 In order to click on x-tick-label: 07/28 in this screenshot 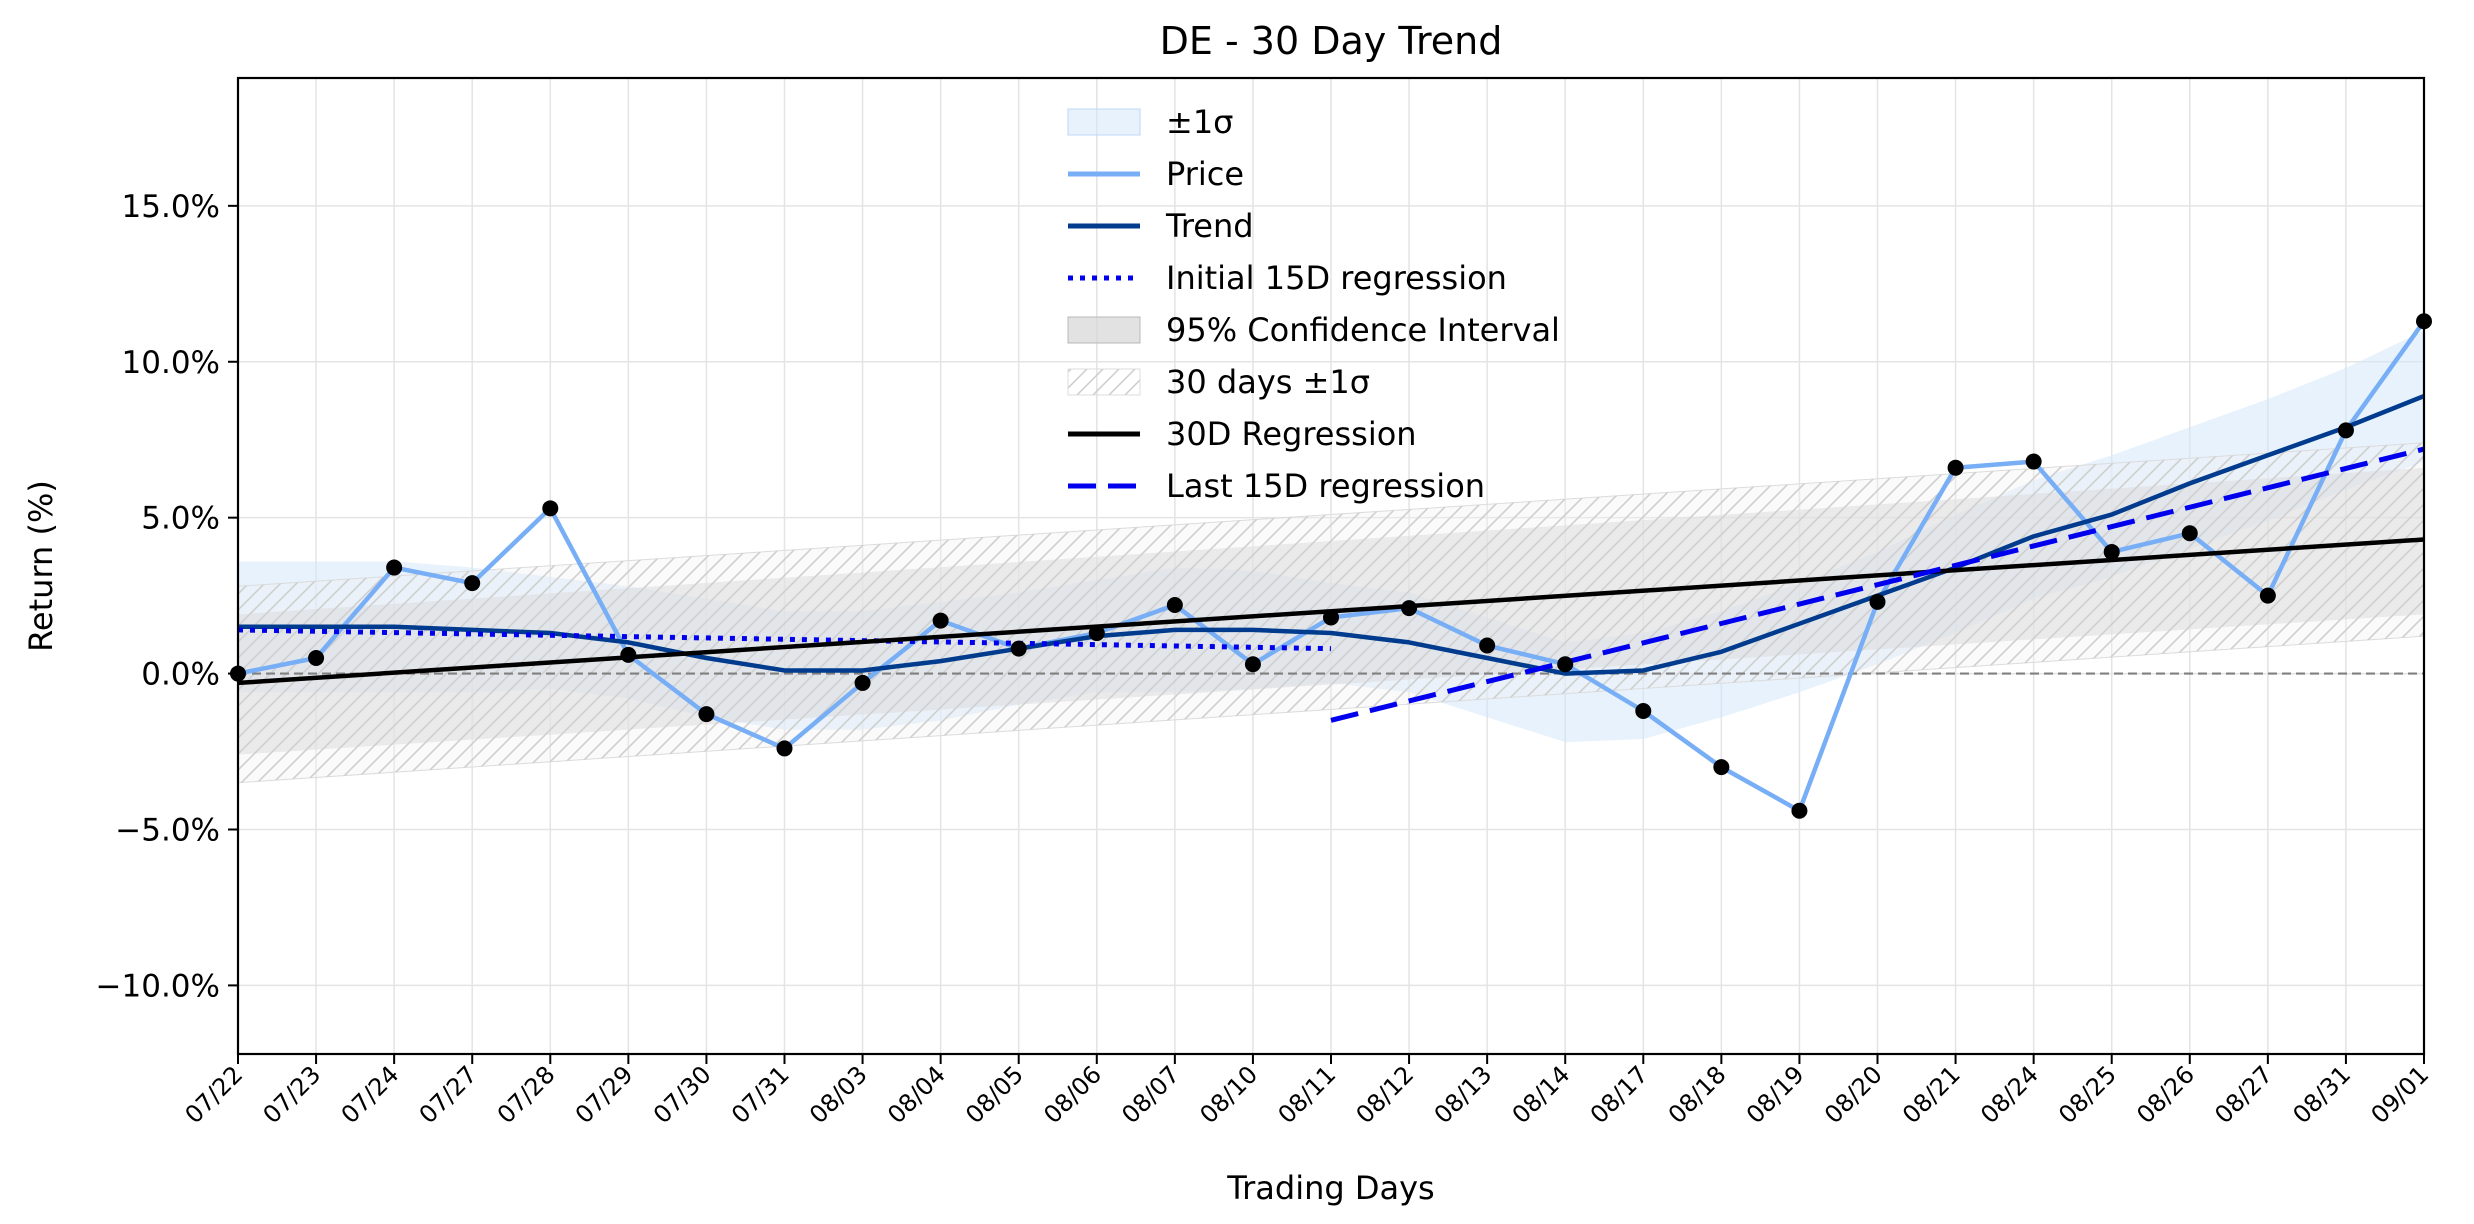, I will do `click(526, 1094)`.